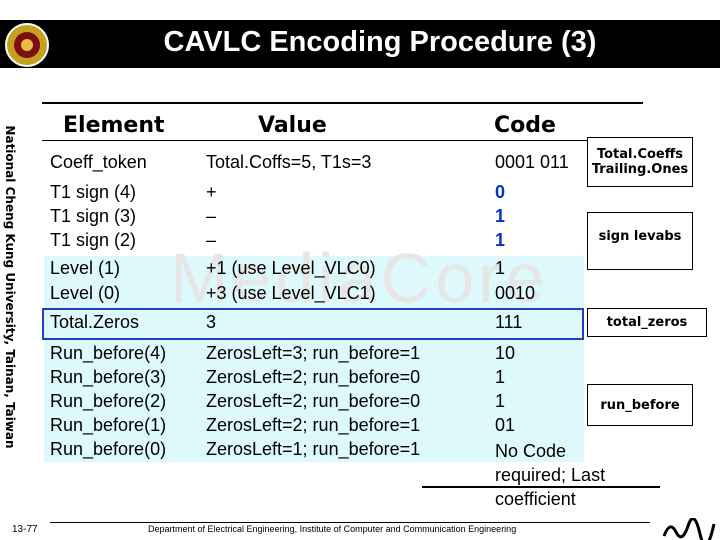  Describe the element at coordinates (380, 42) in the screenshot. I see `title: CAVLC Encoding Procedure (3)` at that location.